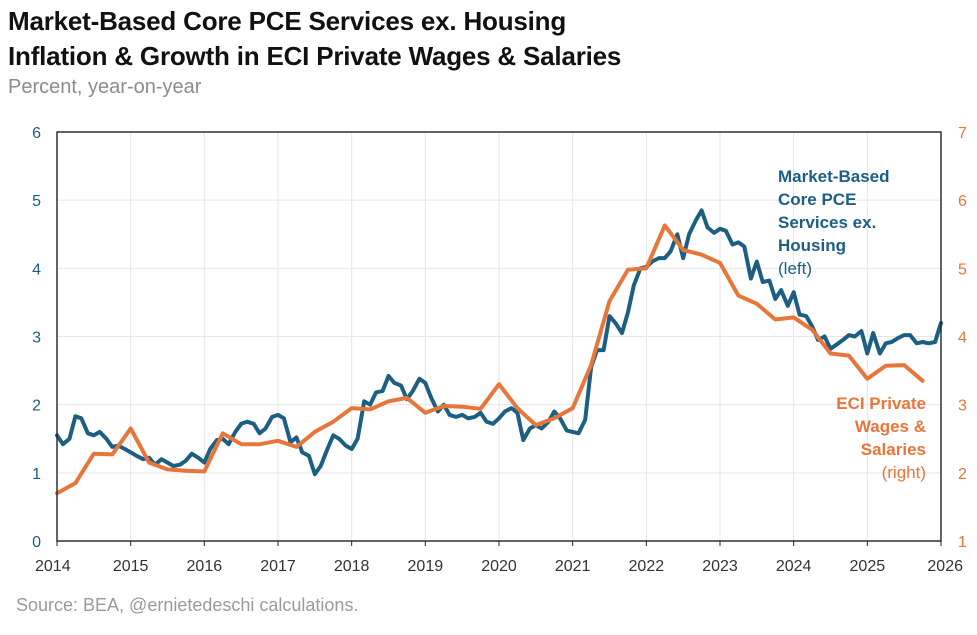 The image size is (977, 635). I want to click on x-axis-tick-label: 2025, so click(868, 566).